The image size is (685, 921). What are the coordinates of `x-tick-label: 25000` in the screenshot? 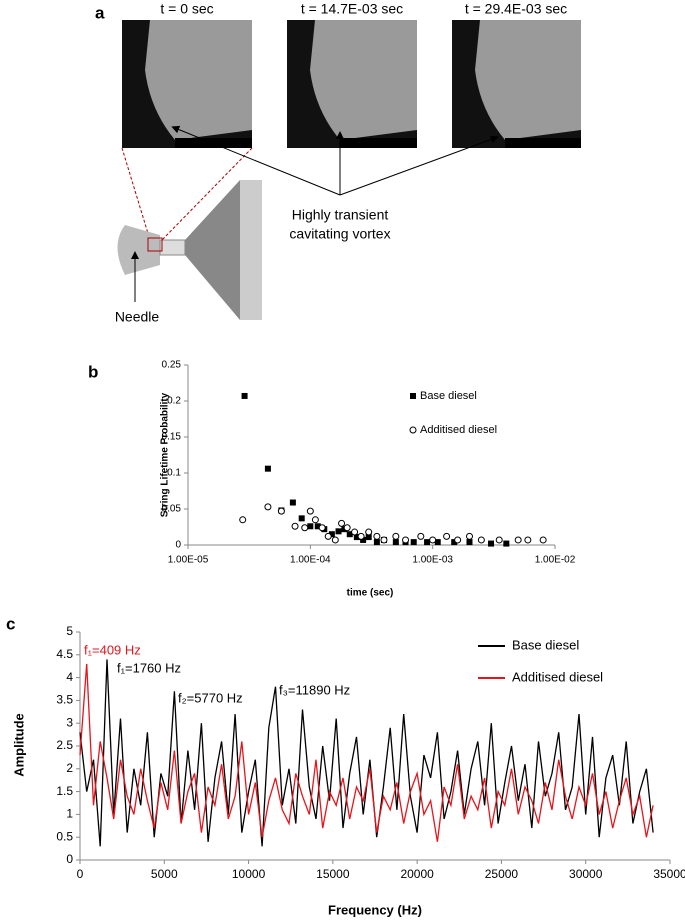 It's located at (502, 874).